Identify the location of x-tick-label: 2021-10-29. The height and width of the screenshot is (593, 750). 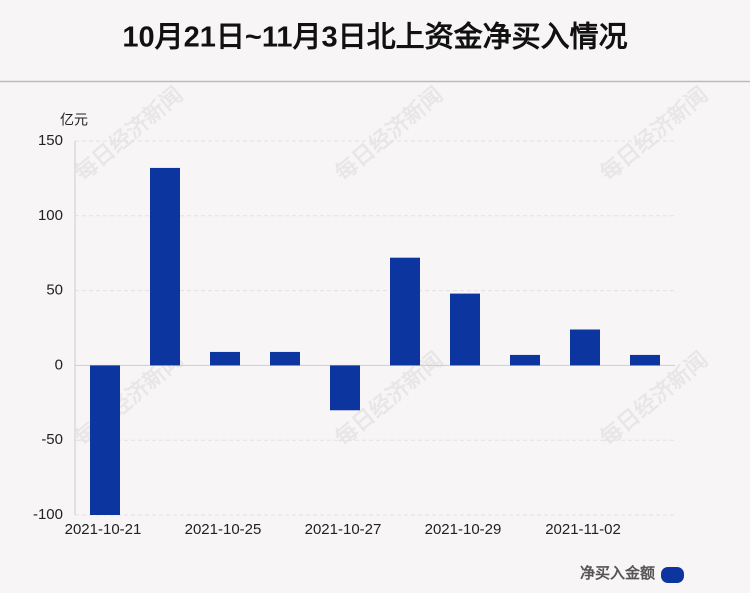
(463, 529).